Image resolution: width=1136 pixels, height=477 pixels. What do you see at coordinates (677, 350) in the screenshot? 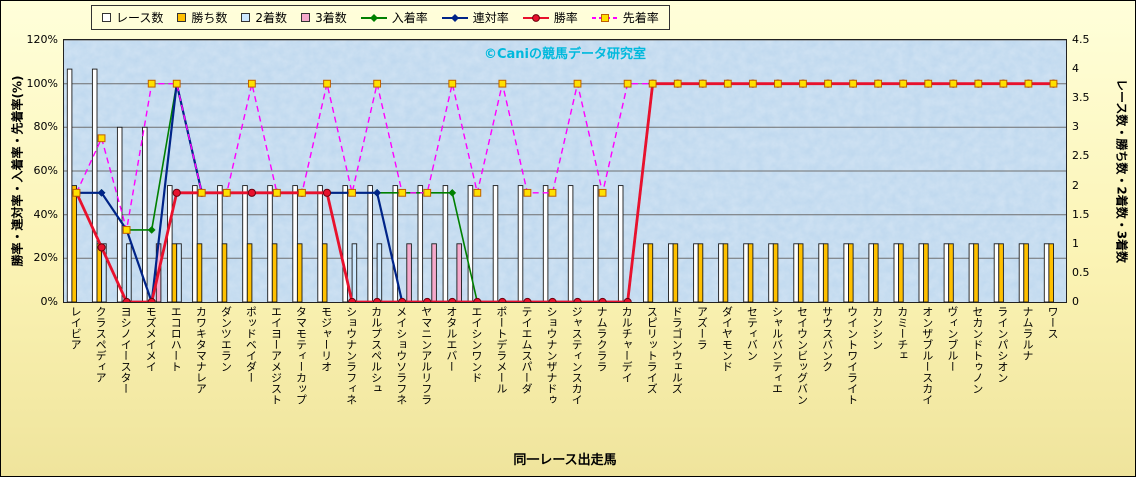
I see `x-axis-label: ドラゴンウェルズ` at bounding box center [677, 350].